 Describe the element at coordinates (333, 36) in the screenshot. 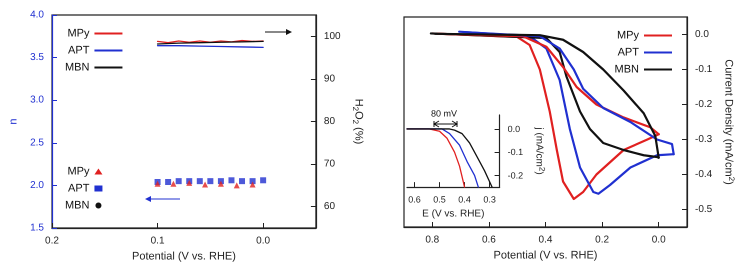

I see `y2-tick-label: 100` at that location.